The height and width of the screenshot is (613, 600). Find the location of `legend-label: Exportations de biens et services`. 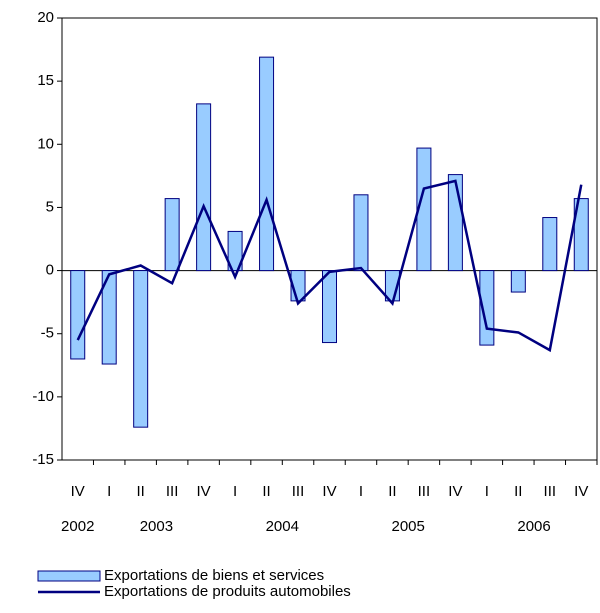

legend-label: Exportations de biens et services is located at coordinates (214, 575).